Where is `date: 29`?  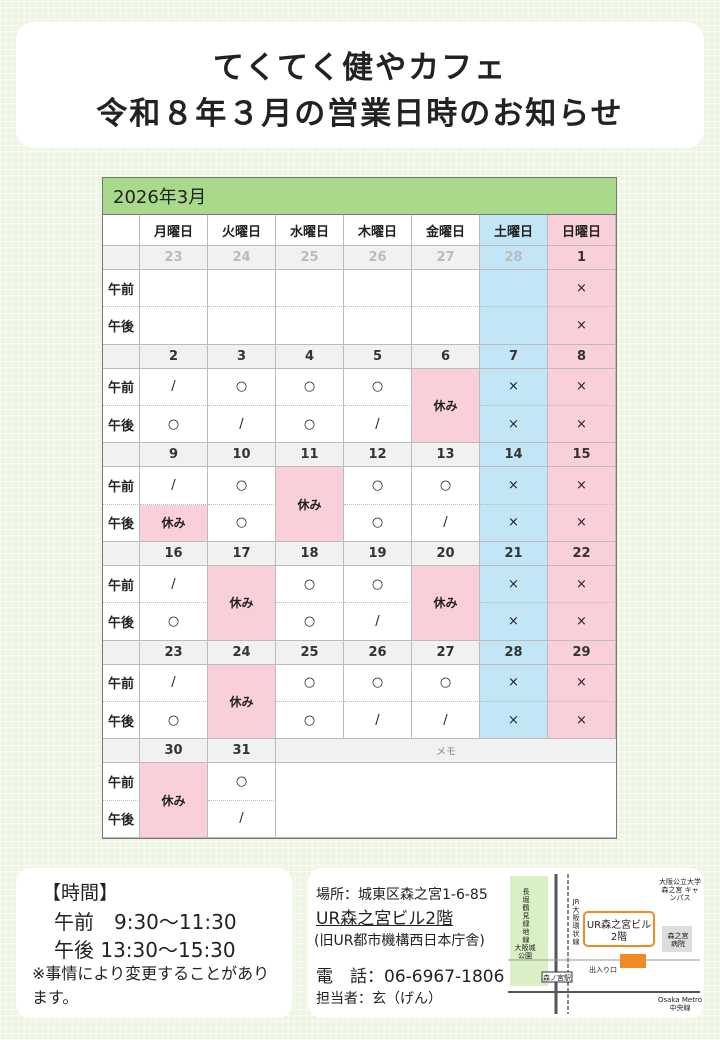
date: 29 is located at coordinates (582, 652).